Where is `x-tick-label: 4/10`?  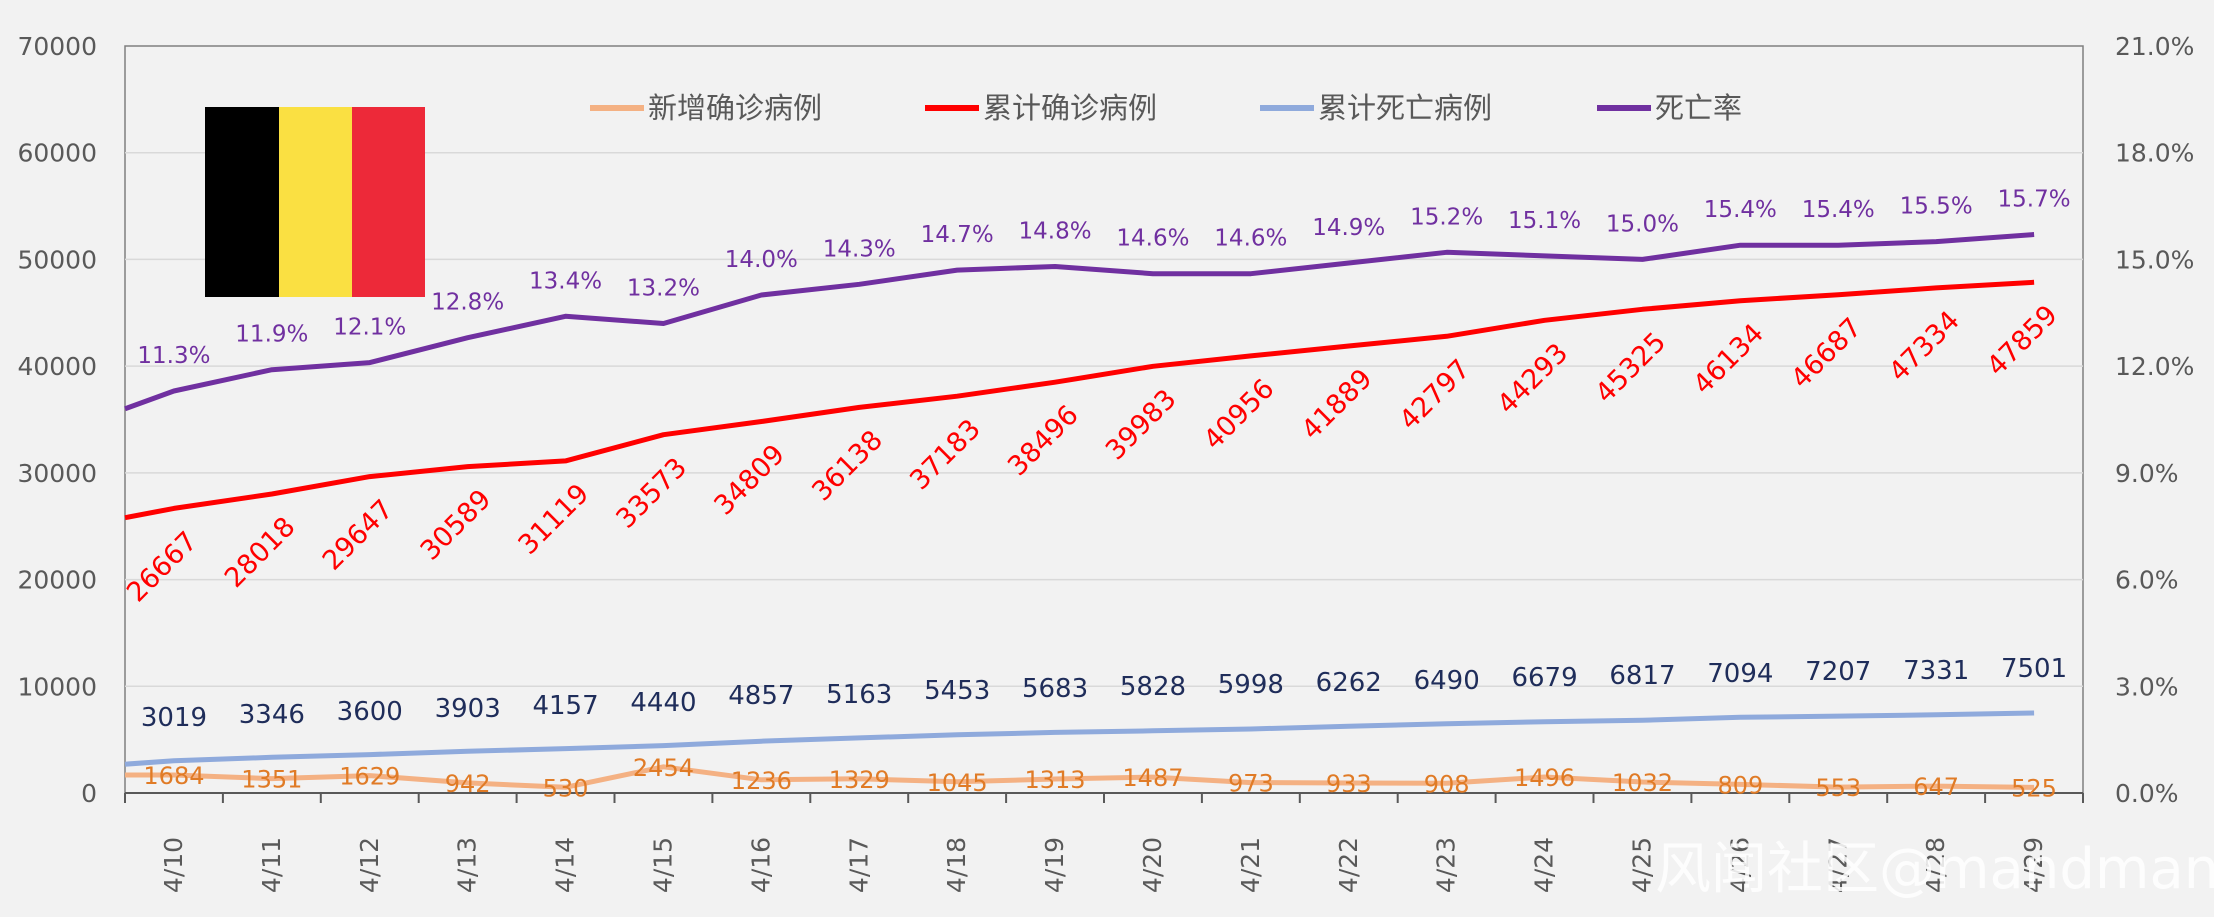
x-tick-label: 4/10 is located at coordinates (173, 865).